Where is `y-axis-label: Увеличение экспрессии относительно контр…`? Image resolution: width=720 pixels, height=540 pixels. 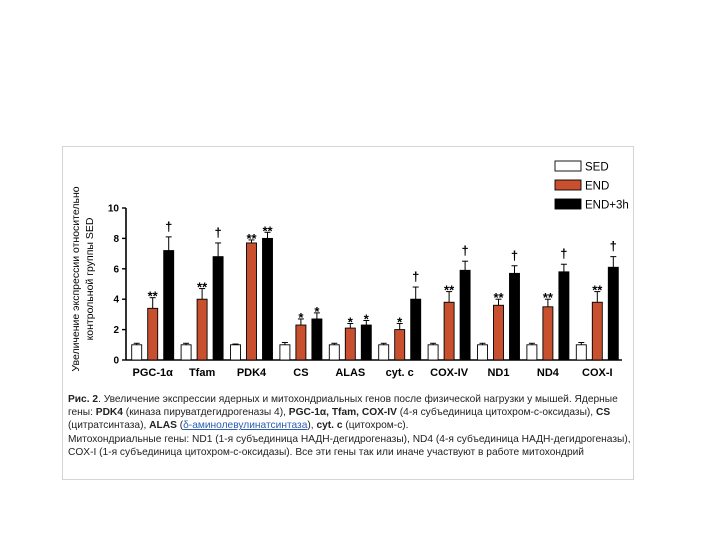 y-axis-label: Увеличение экспрессии относительно контр… is located at coordinates (83, 278).